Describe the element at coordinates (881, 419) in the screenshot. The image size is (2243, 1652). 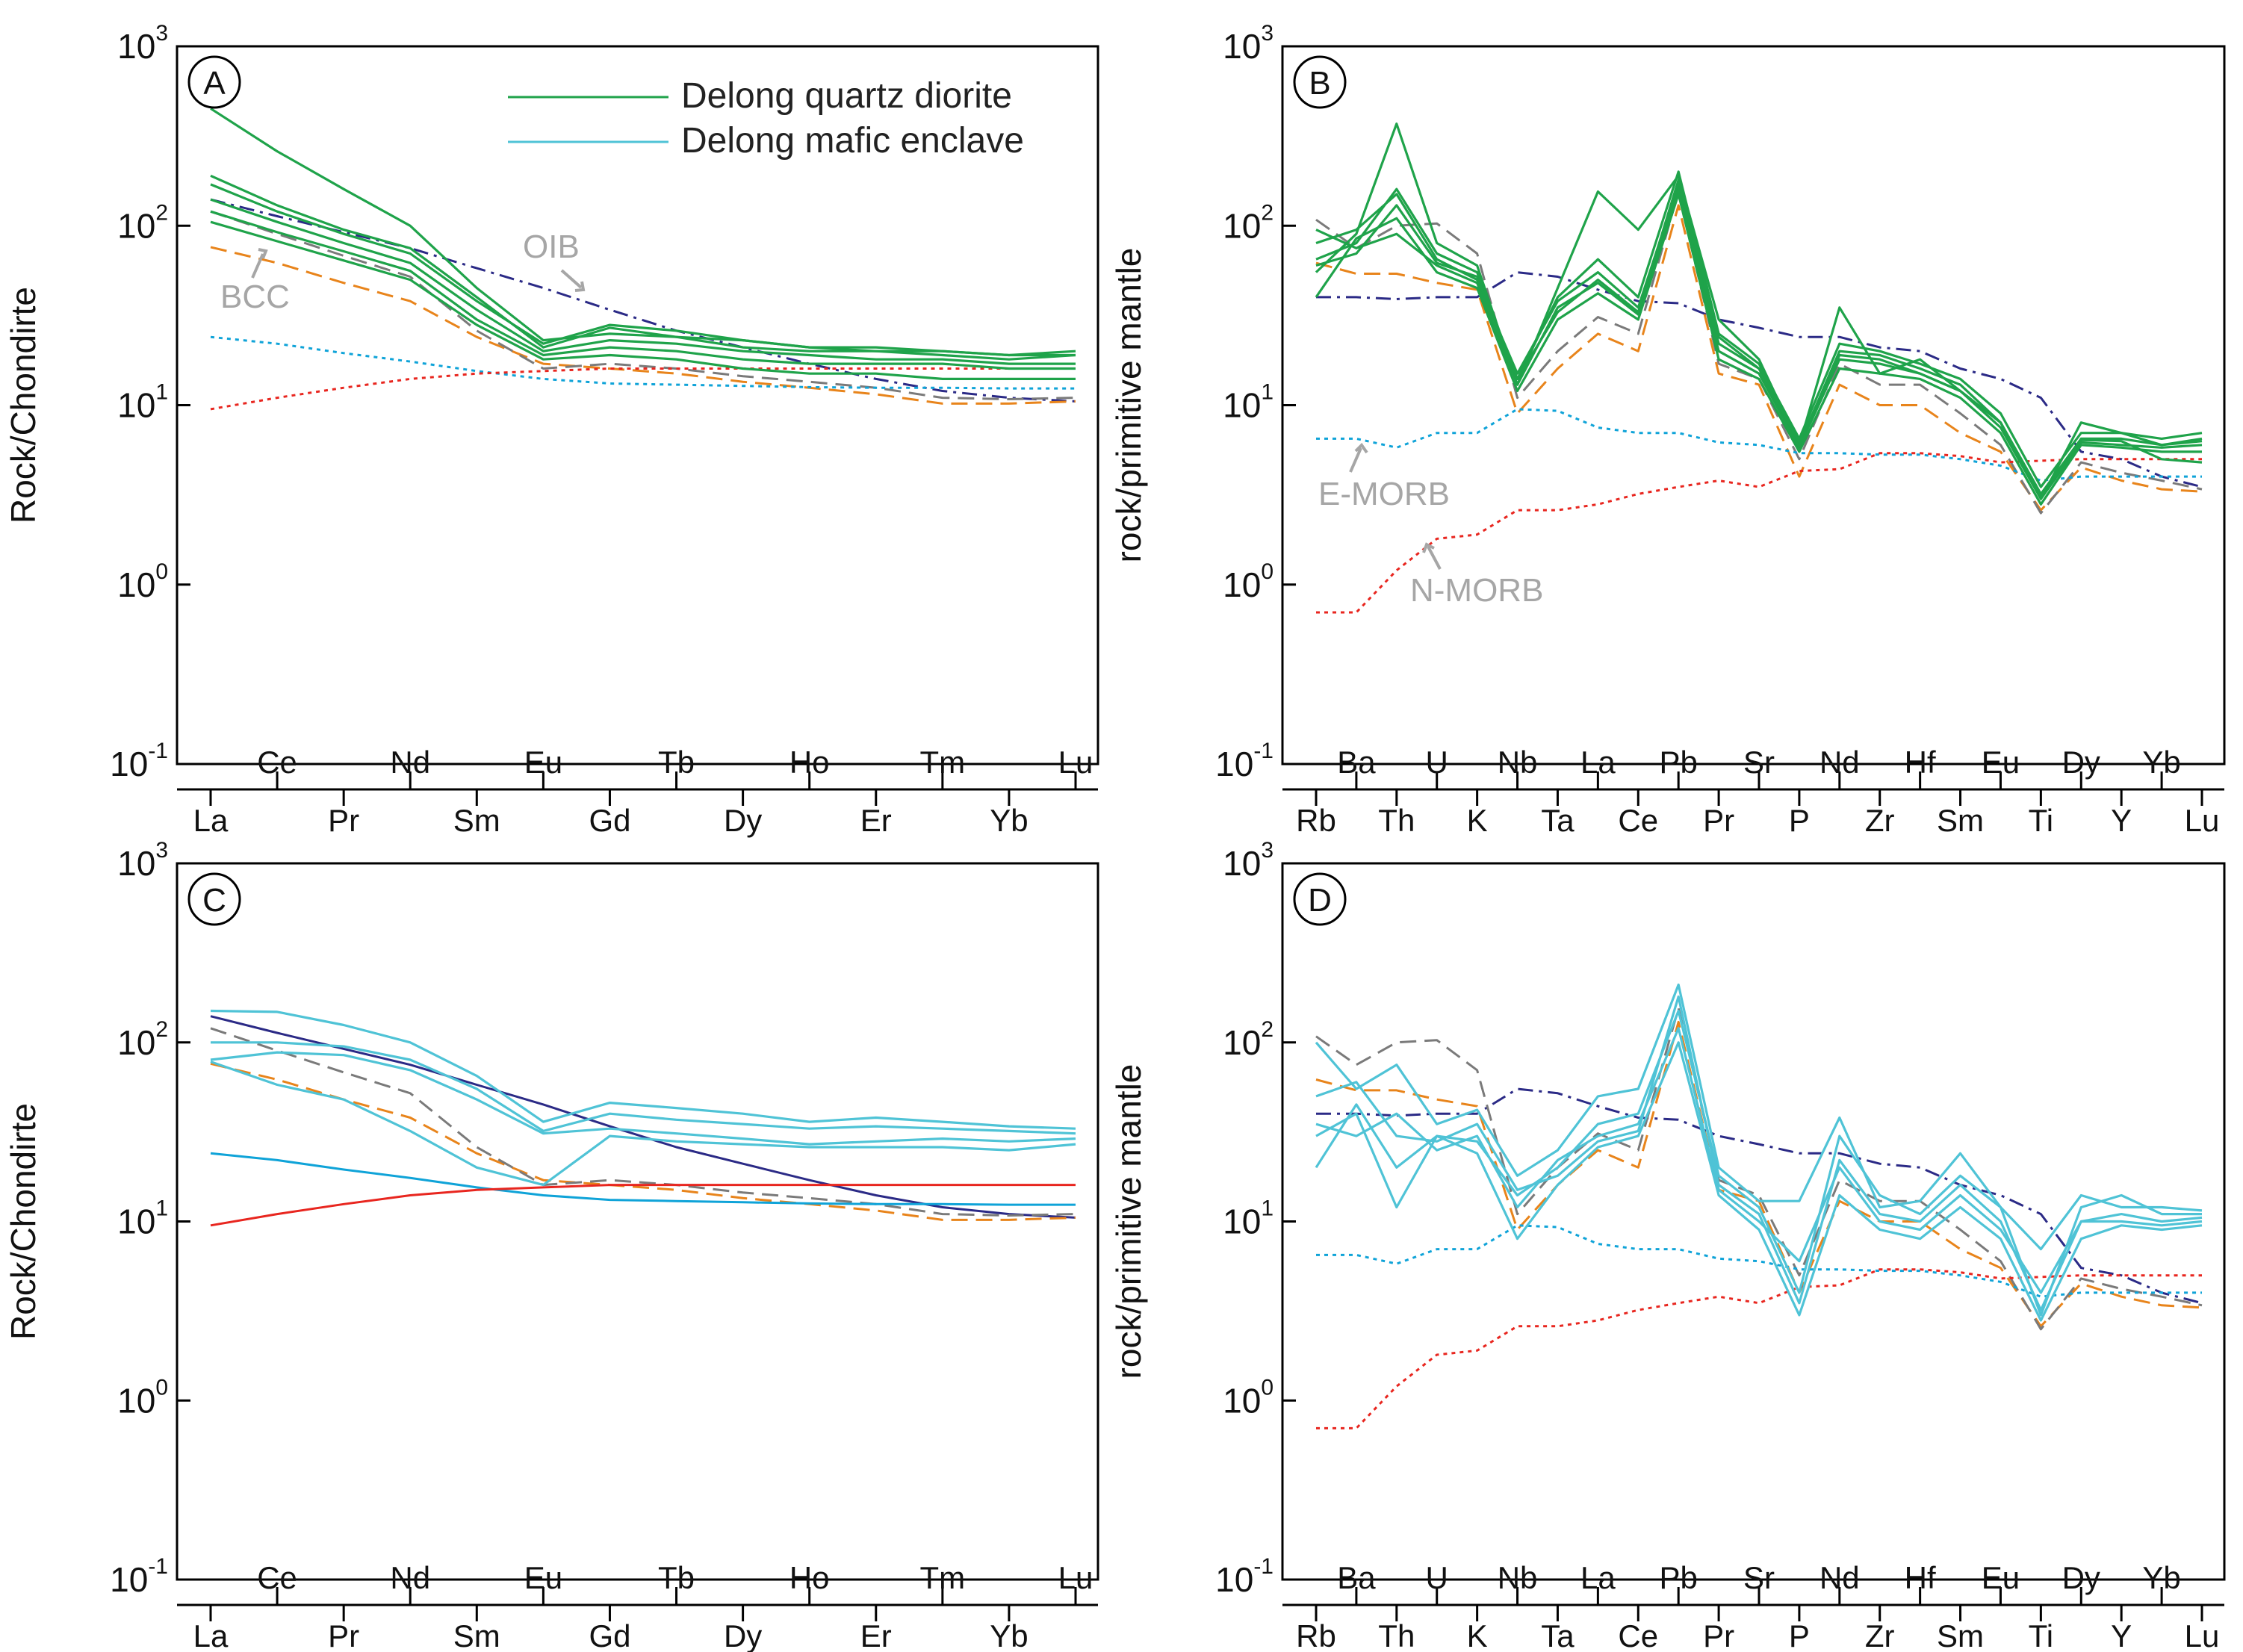
I see `reference-annotations: BCC OIB E-MORB N-MORB` at that location.